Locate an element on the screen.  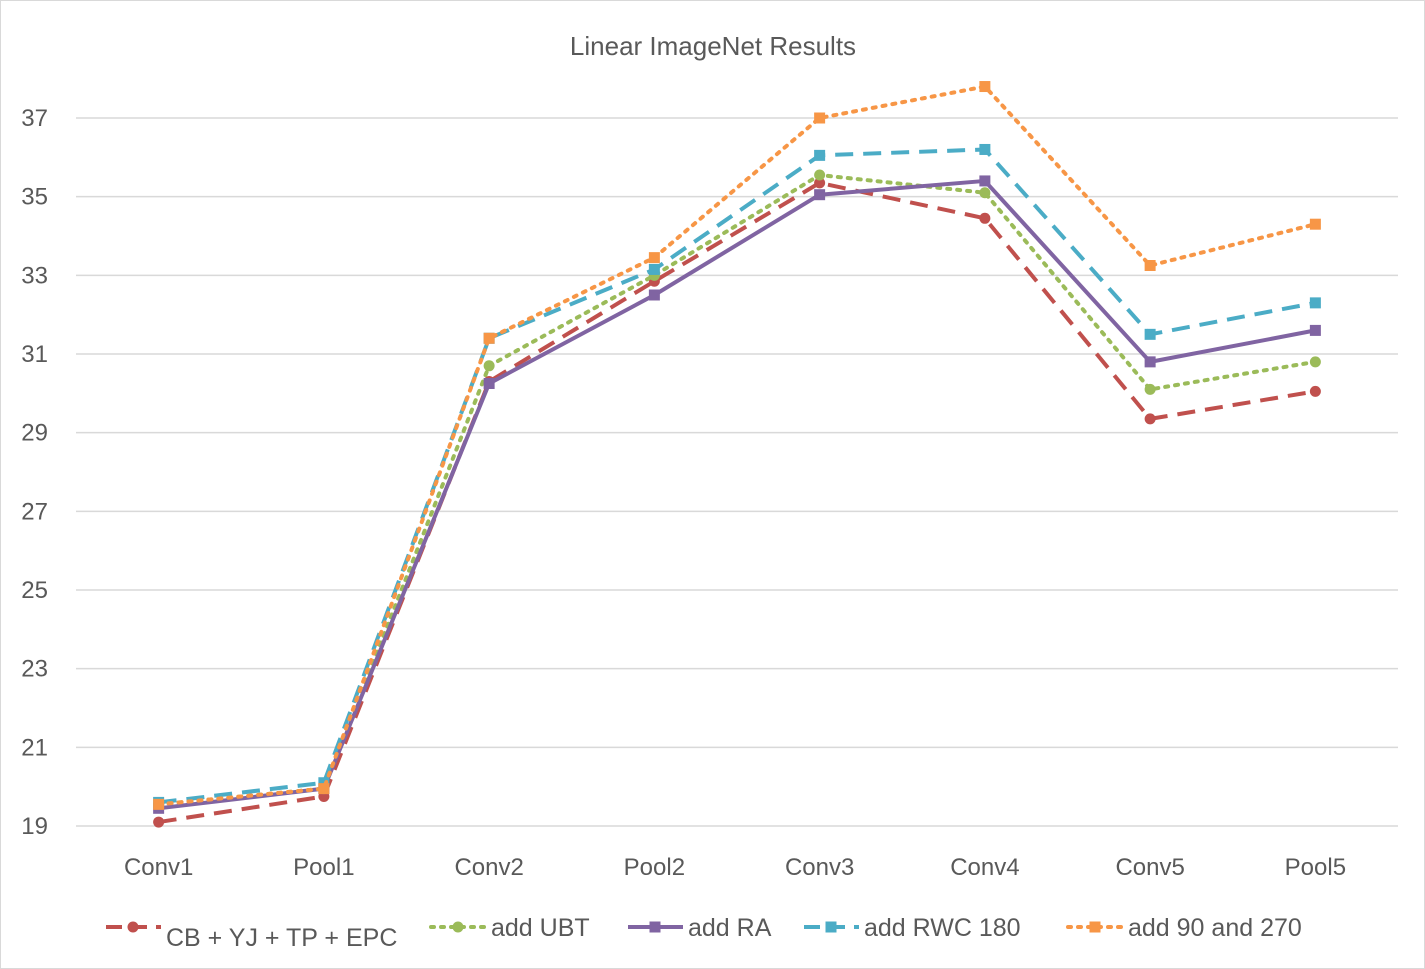
x-tick-label: Pool2 is located at coordinates (654, 867).